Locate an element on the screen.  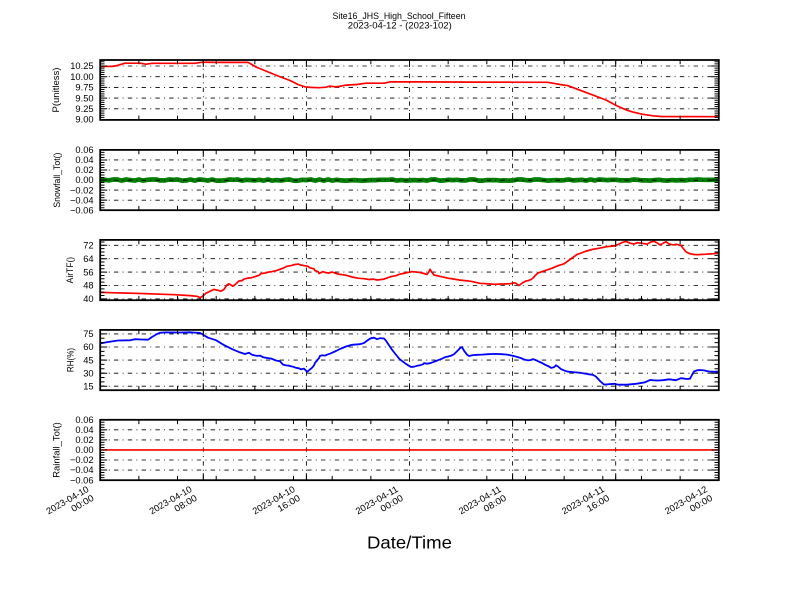
svg-text: 9.25 is located at coordinates (84, 109).